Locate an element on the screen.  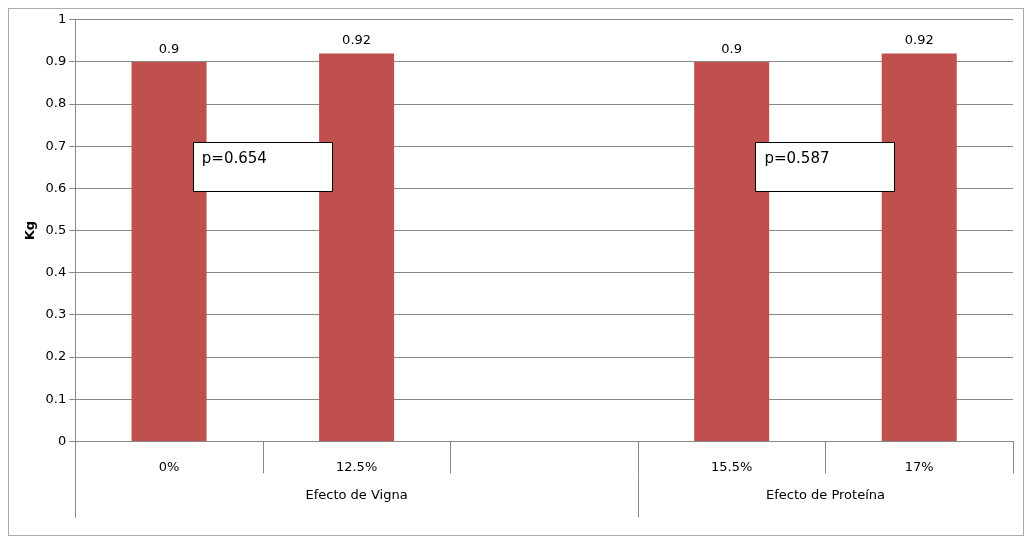
y-tick-label: 0.5 is located at coordinates (56, 229).